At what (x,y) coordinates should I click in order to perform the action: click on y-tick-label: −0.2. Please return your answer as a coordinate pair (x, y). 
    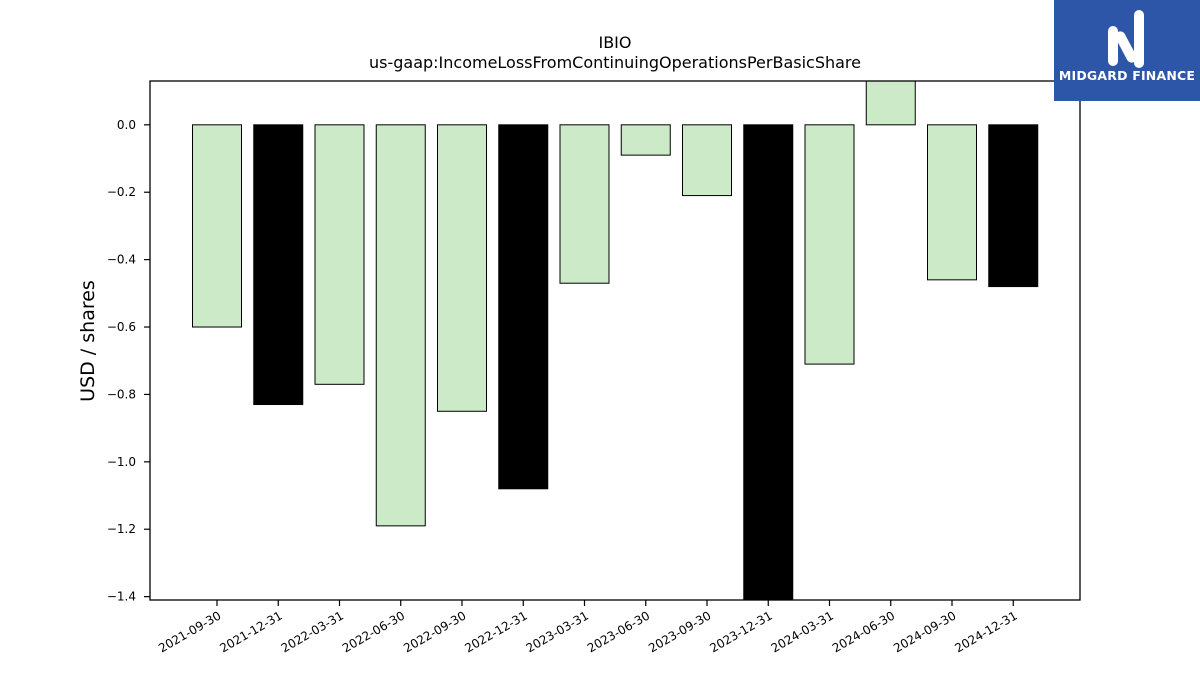
    Looking at the image, I should click on (121, 192).